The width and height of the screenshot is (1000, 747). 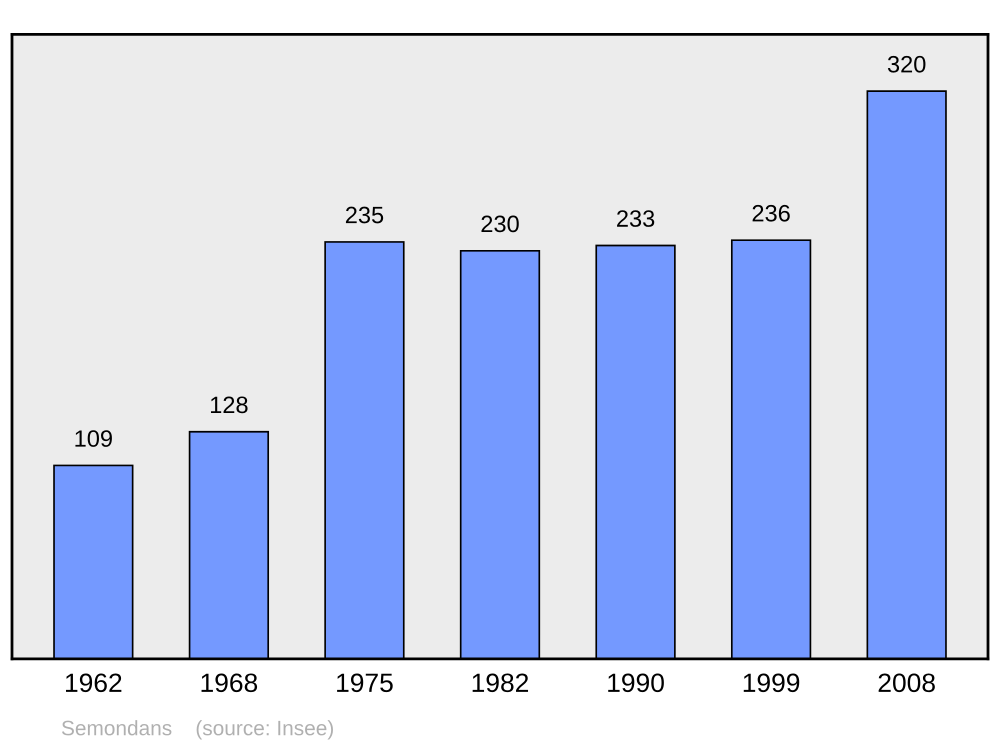 I want to click on x-tick-label: 1982, so click(x=500, y=682).